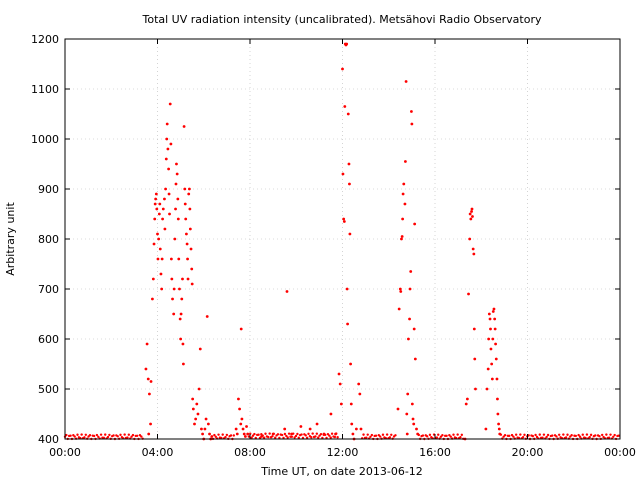  I want to click on y-tick-label: 800, so click(48, 239).